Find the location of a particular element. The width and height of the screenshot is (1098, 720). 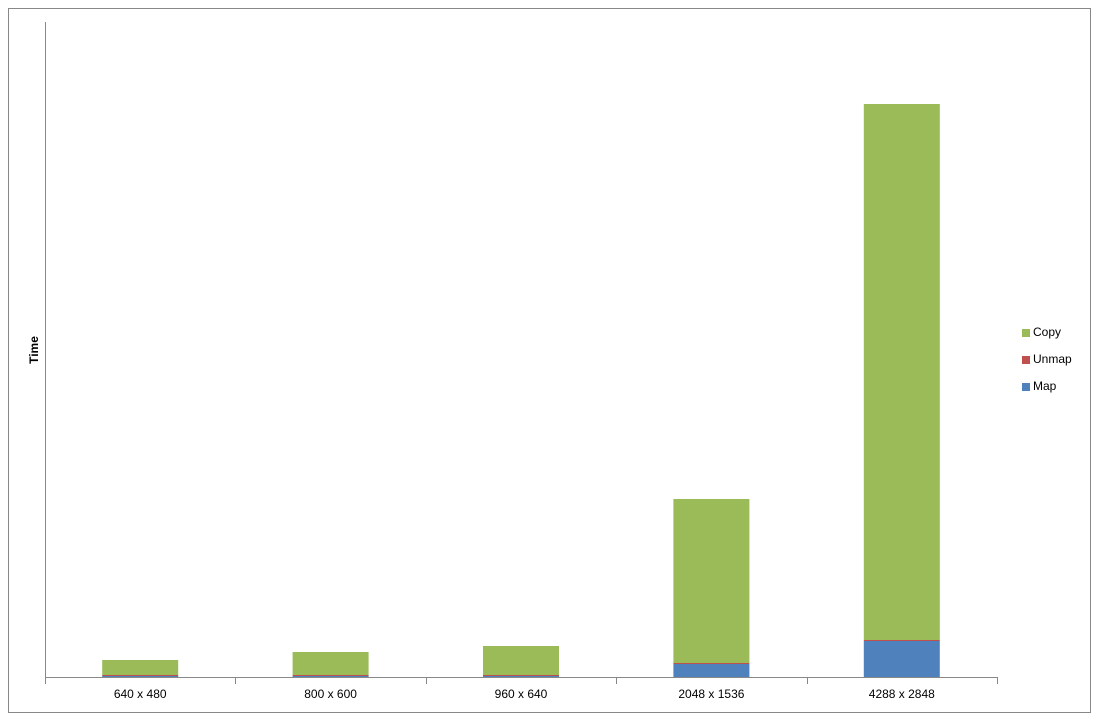

x-tick-label: 640 x 480 is located at coordinates (140, 694).